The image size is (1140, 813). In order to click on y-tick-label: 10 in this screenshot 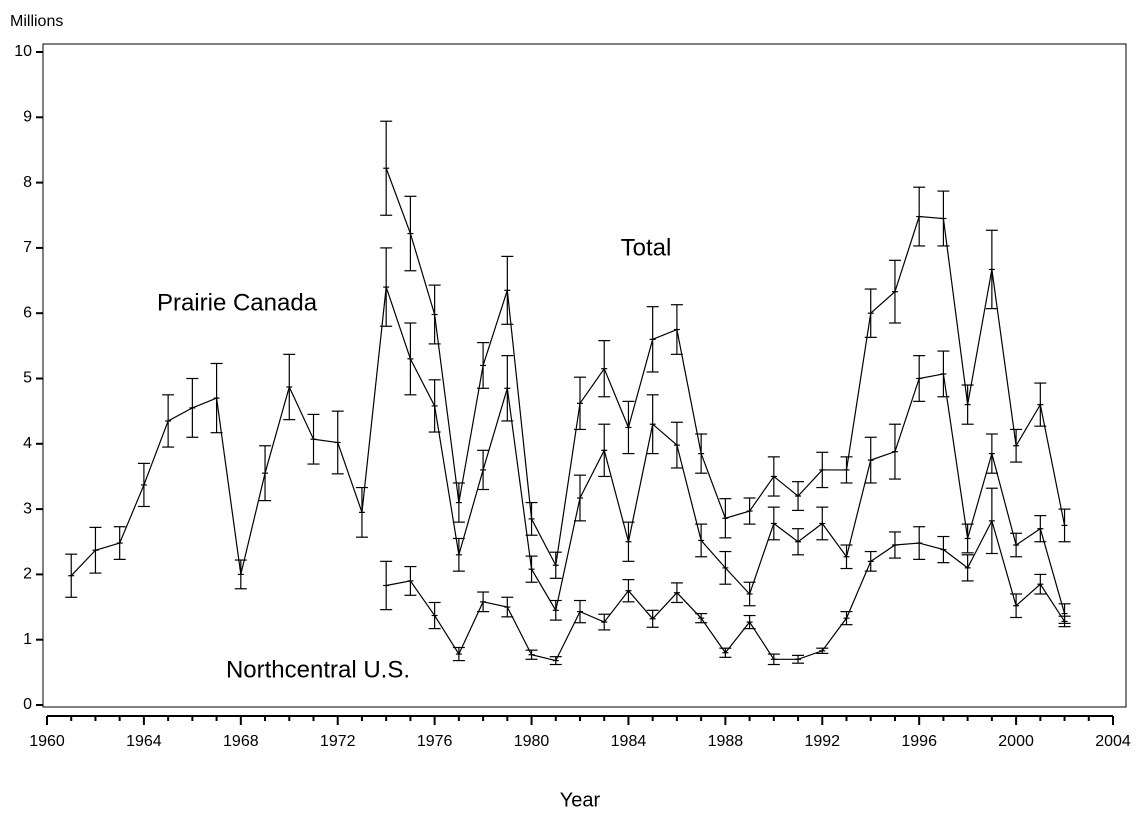, I will do `click(23, 51)`.